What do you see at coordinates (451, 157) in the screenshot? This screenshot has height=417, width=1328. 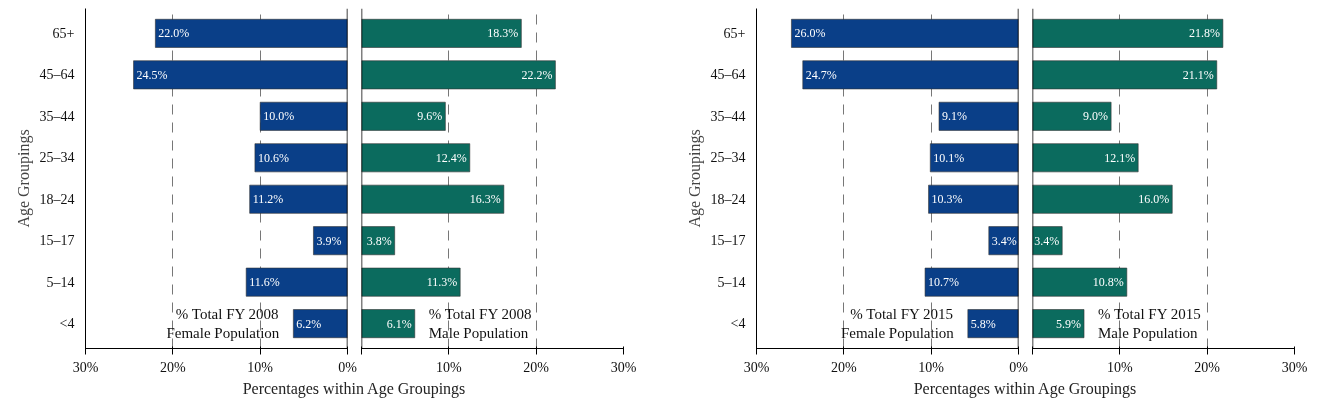 I see `data-label: 12.4%` at bounding box center [451, 157].